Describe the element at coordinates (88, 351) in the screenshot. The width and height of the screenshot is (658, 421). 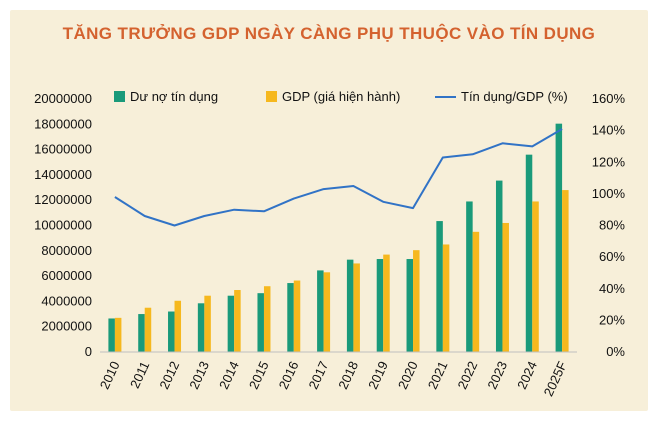
I see `y-left-tick-label: 0` at that location.